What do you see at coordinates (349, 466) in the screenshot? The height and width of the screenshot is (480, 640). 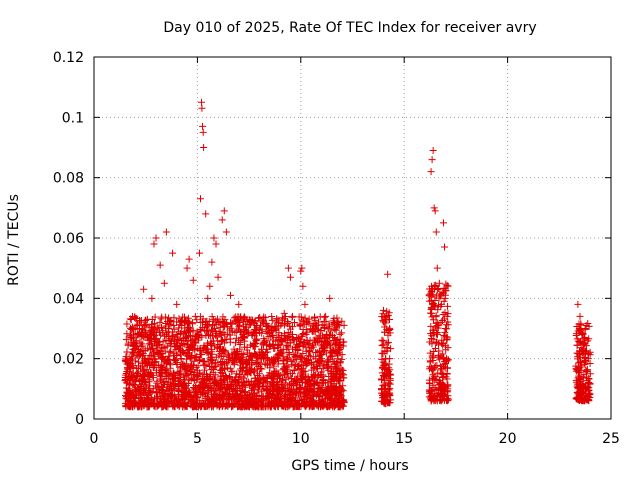 I see `x-axis-label: GPS time / hours` at bounding box center [349, 466].